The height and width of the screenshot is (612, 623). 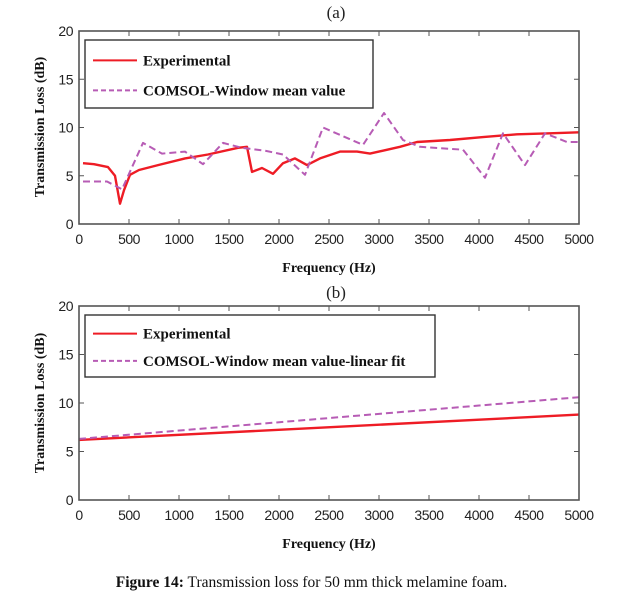 I want to click on caption-label: Figure 14:, so click(x=149, y=582).